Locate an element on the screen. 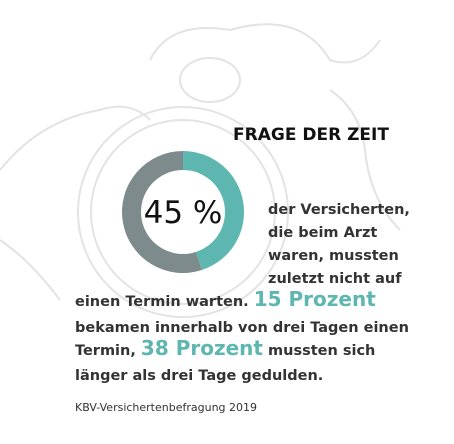  body-segment: der Versicherten, is located at coordinates (339, 210).